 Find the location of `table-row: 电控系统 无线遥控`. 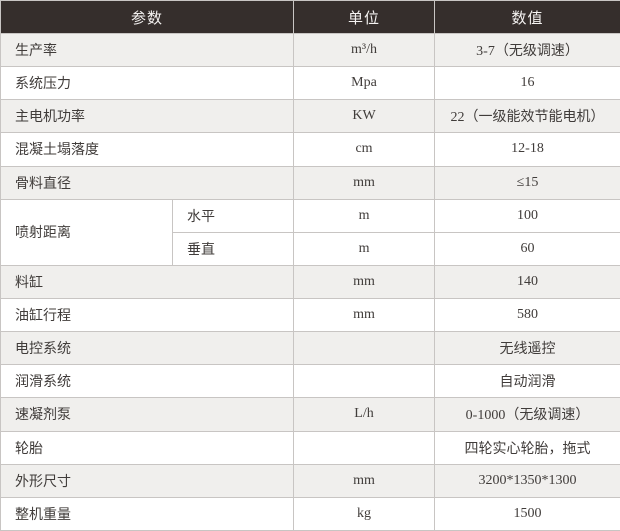

table-row: 电控系统 无线遥控 is located at coordinates (310, 348).